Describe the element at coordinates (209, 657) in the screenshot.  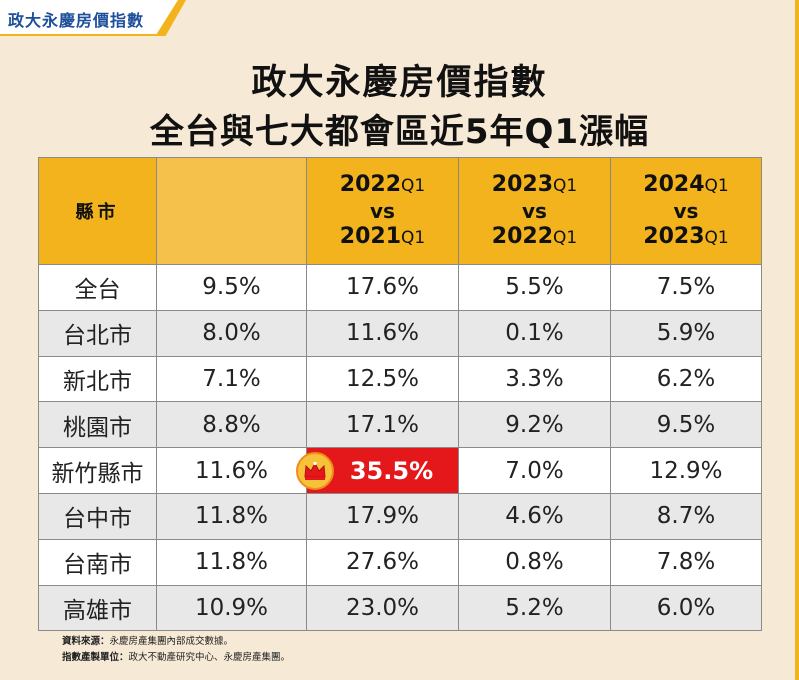
I see `footer-producer-text: 政大不動產研究中心、永慶房產集團。` at that location.